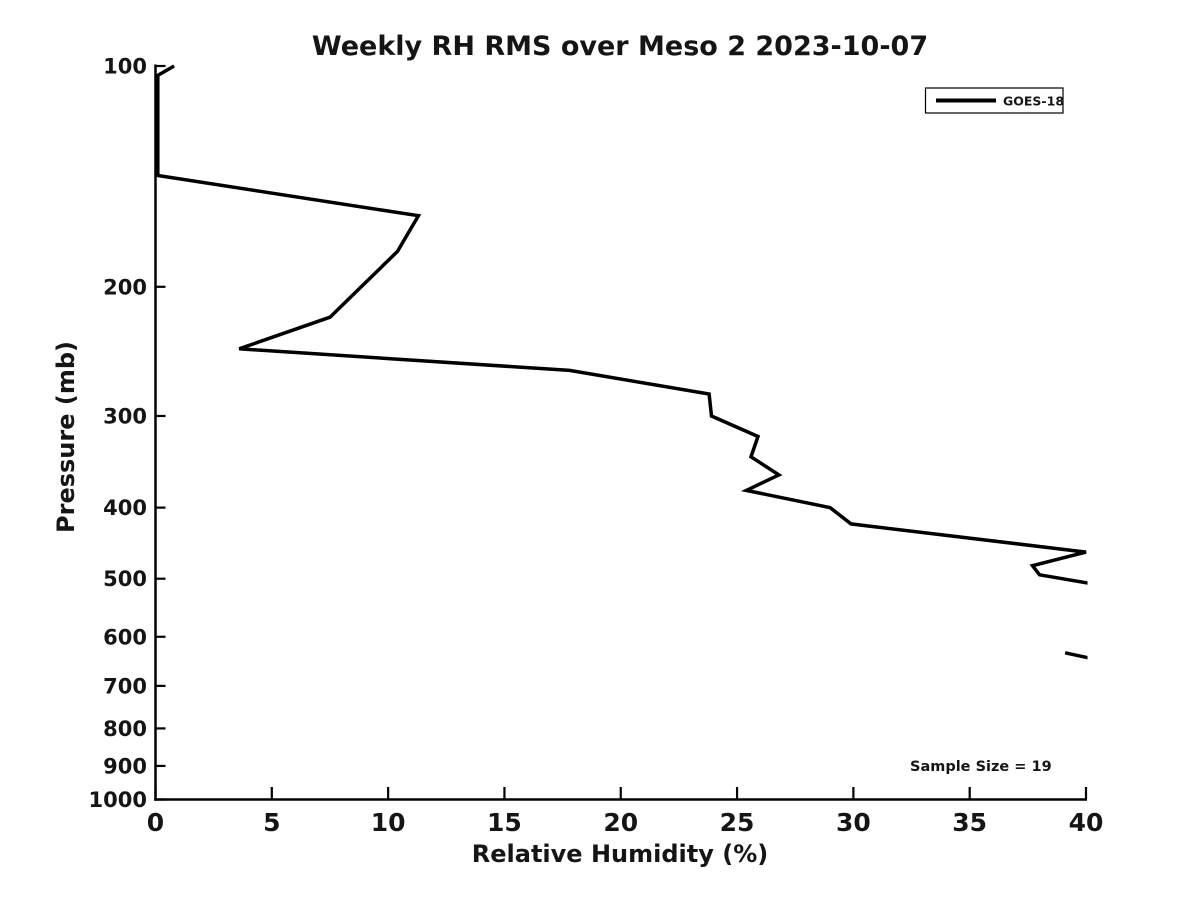 This screenshot has height=900, width=1200. What do you see at coordinates (125, 508) in the screenshot?
I see `y-tick-label: 400` at bounding box center [125, 508].